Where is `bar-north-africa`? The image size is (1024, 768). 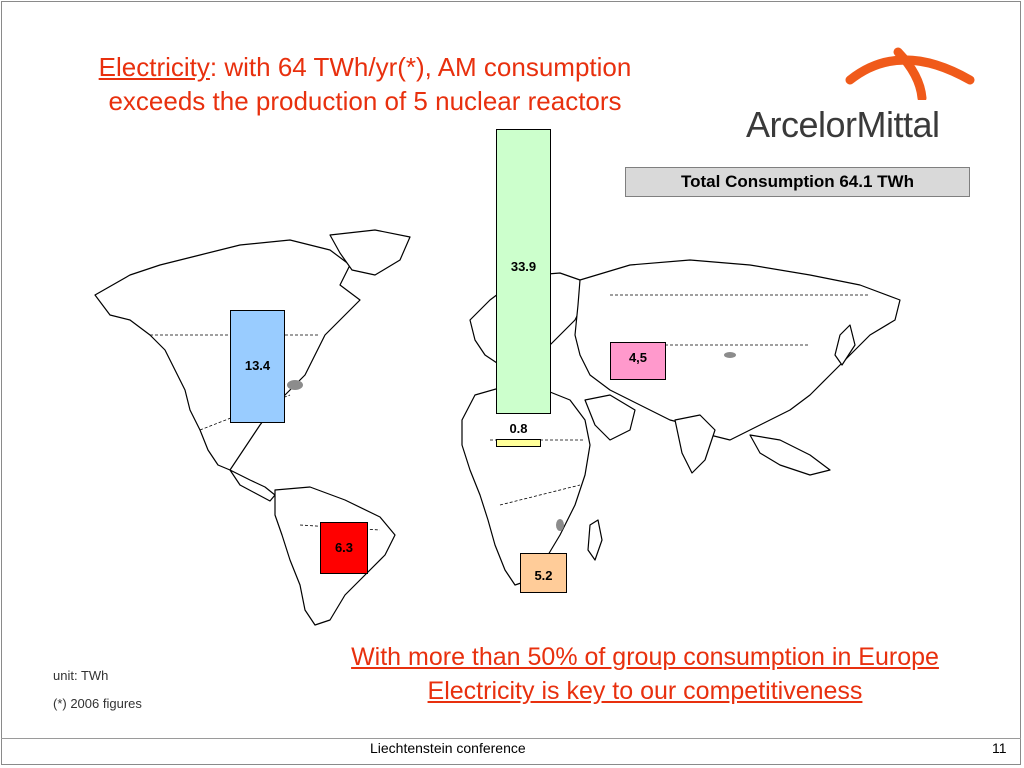
bar-north-africa is located at coordinates (518, 443).